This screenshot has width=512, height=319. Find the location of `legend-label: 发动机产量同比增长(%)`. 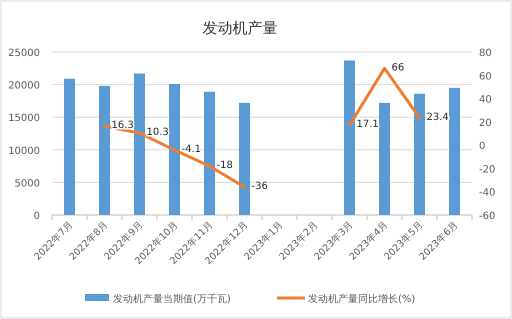

legend-label: 发动机产量同比增长(%) is located at coordinates (362, 299).